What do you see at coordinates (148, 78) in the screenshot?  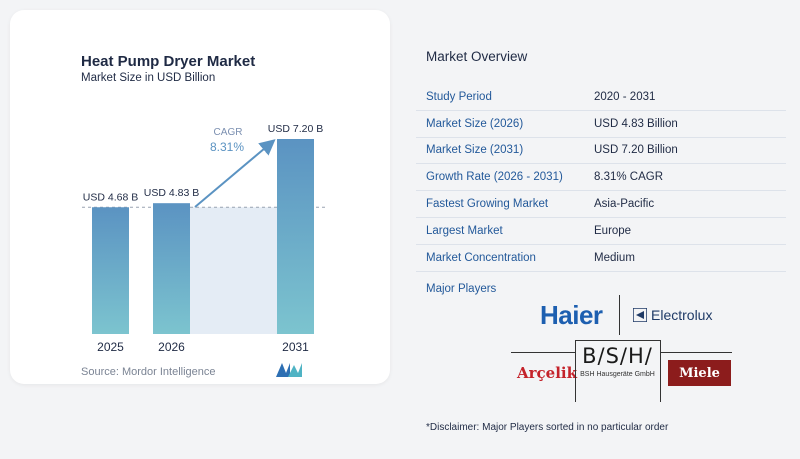 I see `chart-subtitle: Market Size in USD Billion` at bounding box center [148, 78].